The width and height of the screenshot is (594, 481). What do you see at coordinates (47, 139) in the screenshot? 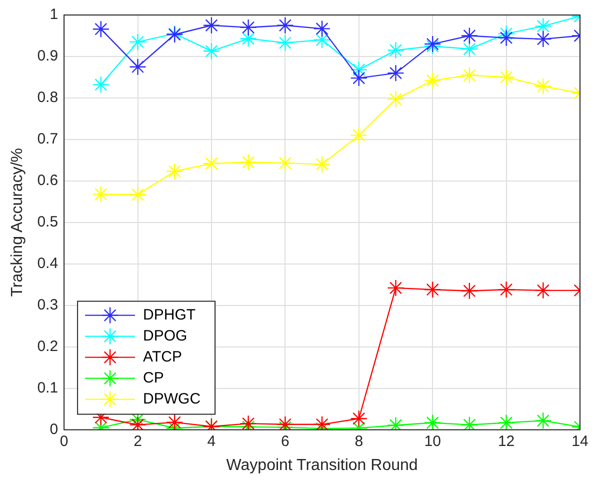
I see `y-tick-label: 0.7` at bounding box center [47, 139].